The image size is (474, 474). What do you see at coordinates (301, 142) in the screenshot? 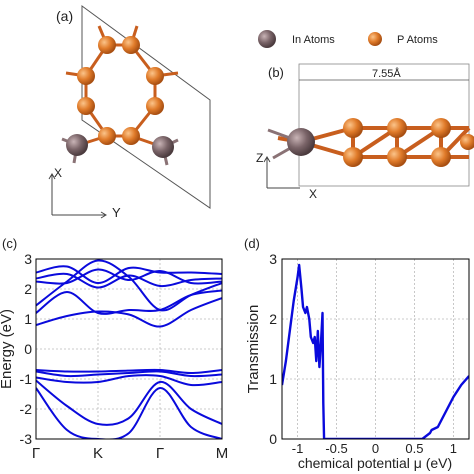
I see `in-atom-b` at bounding box center [301, 142].